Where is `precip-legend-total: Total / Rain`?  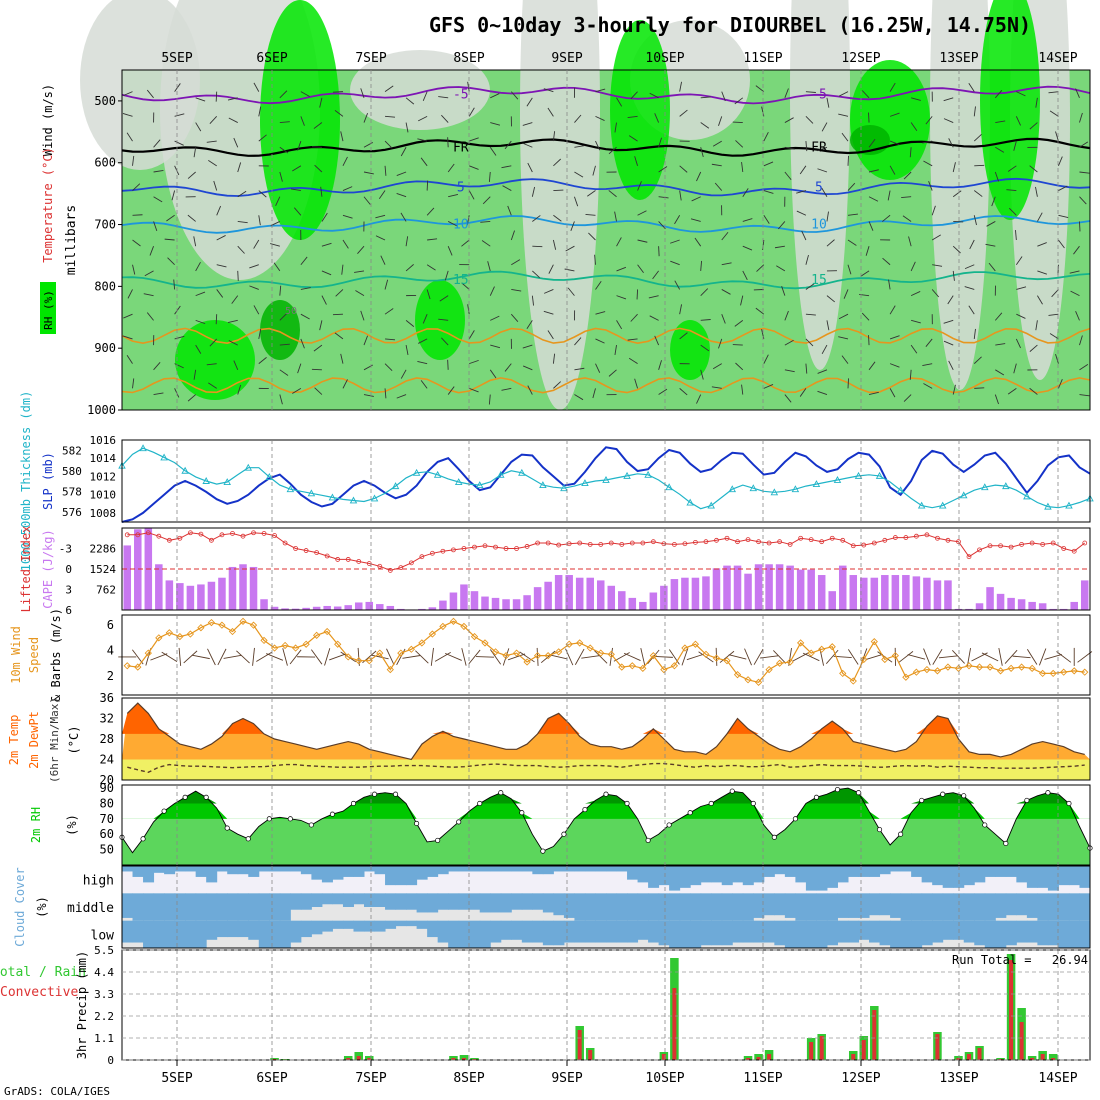
precip-legend-total: Total / Rain is located at coordinates (43, 972).